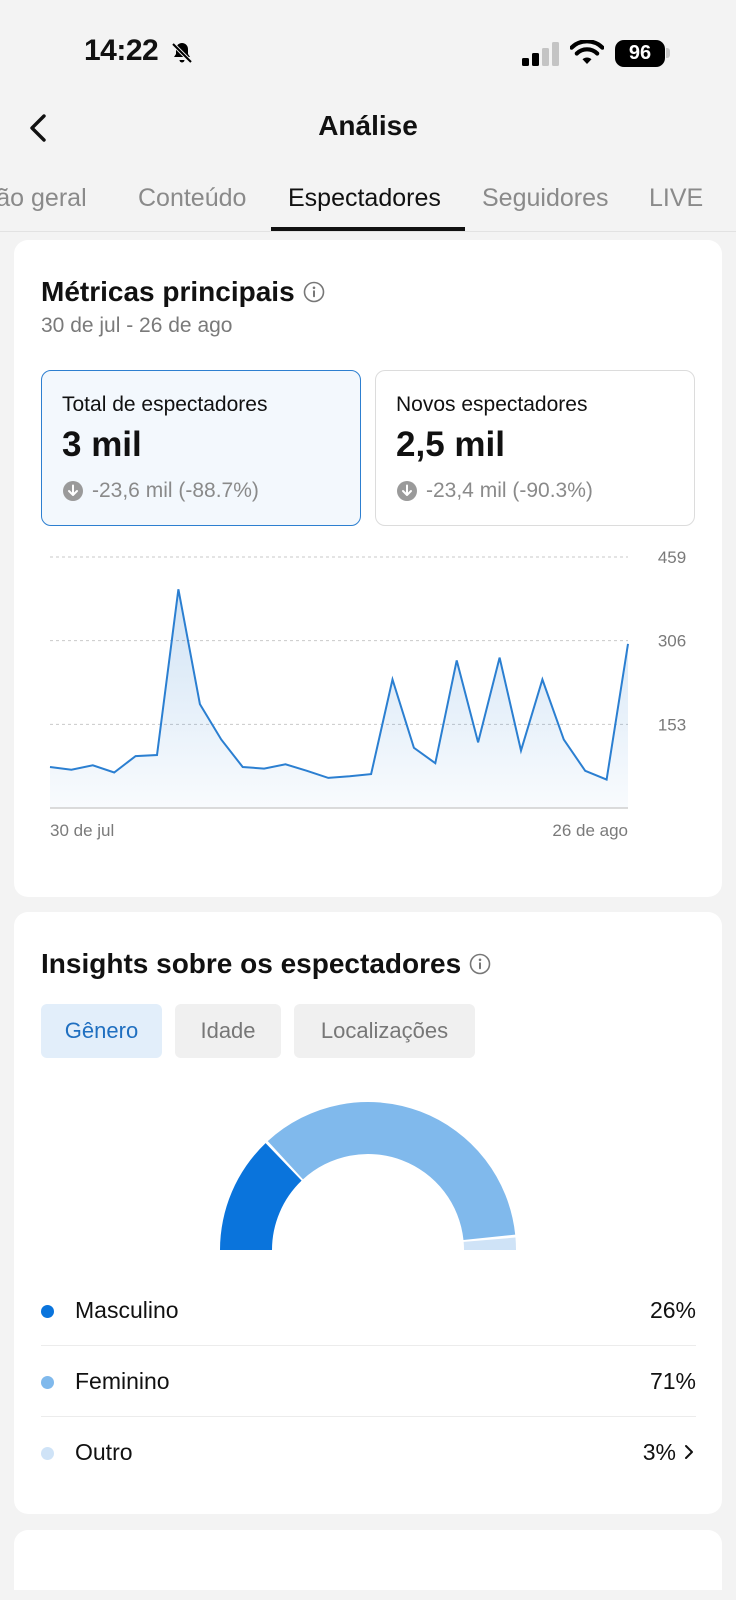 This screenshot has height=1600, width=736. Describe the element at coordinates (122, 1381) in the screenshot. I see `legend-label: Feminino` at that location.